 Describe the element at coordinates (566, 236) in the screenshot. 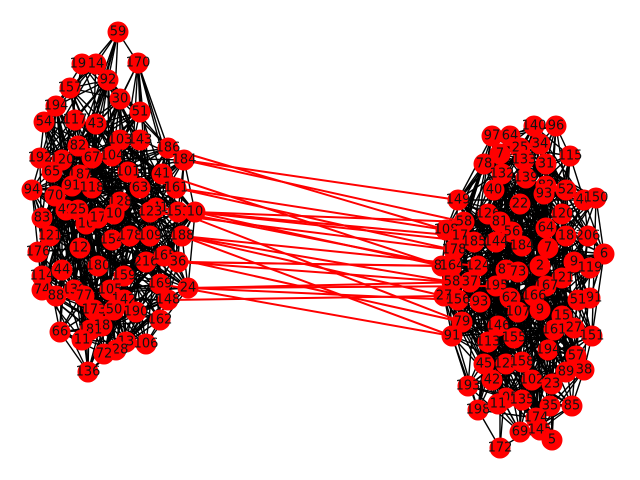

I see `graph-node: 18` at that location.